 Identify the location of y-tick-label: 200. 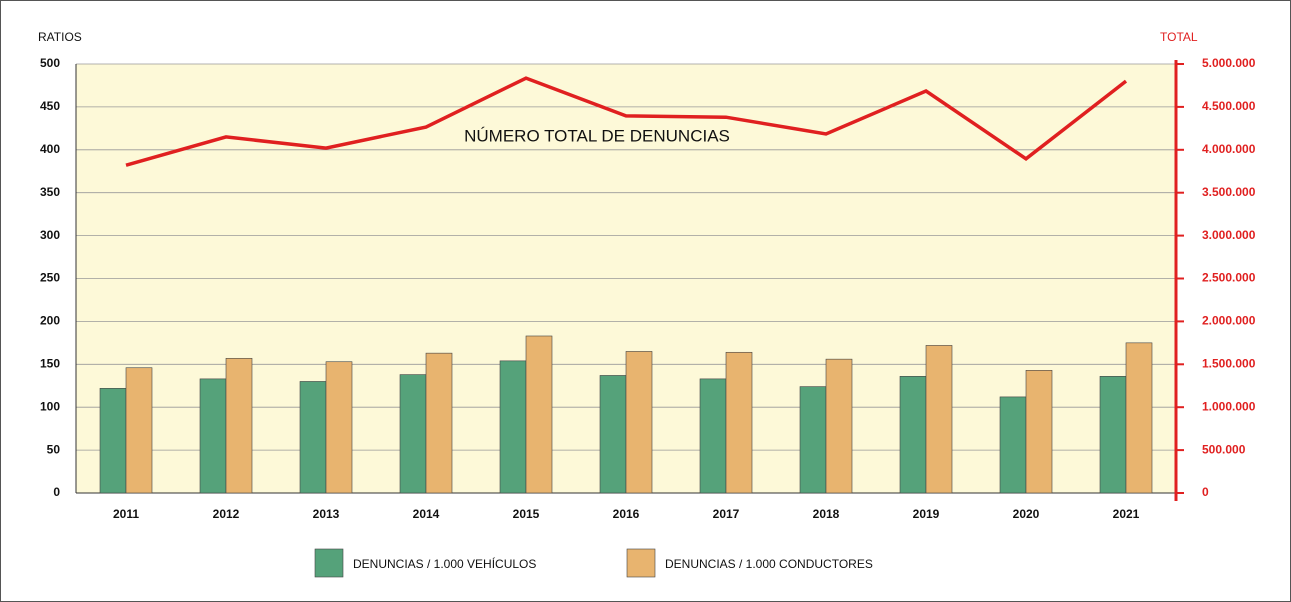
(50, 321).